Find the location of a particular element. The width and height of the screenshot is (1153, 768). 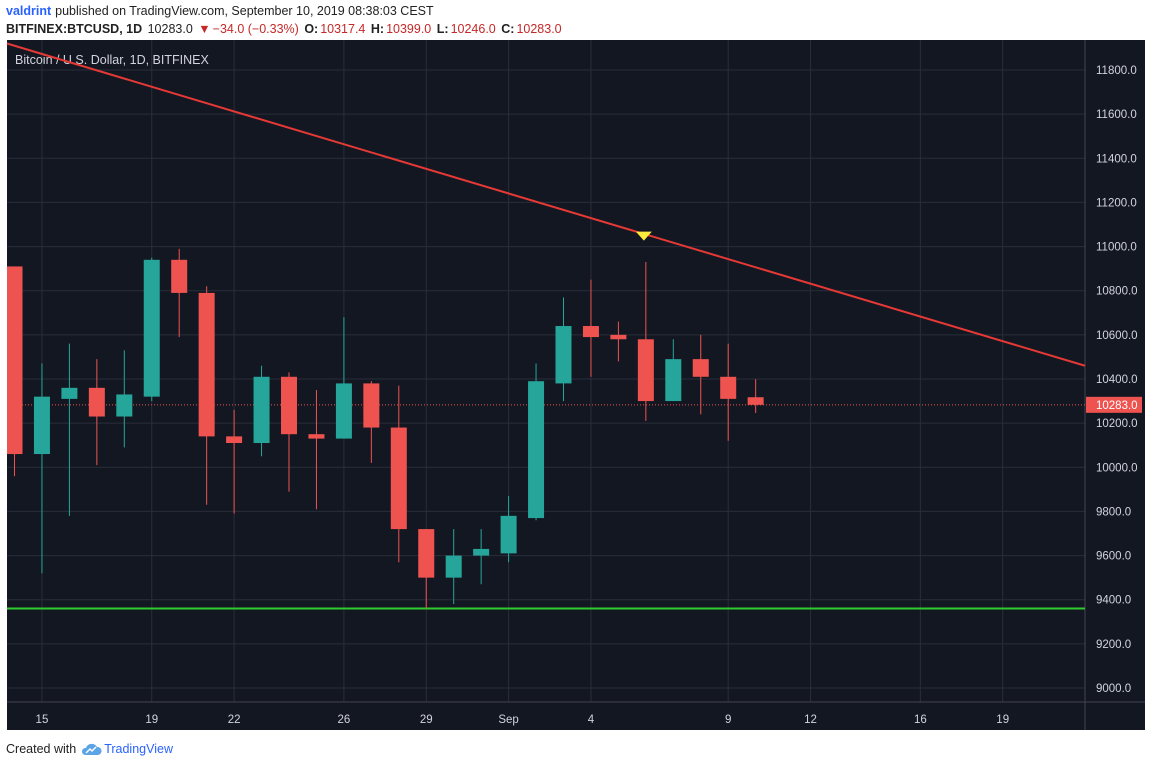

y-tick-label: 9400.0 is located at coordinates (1113, 601).